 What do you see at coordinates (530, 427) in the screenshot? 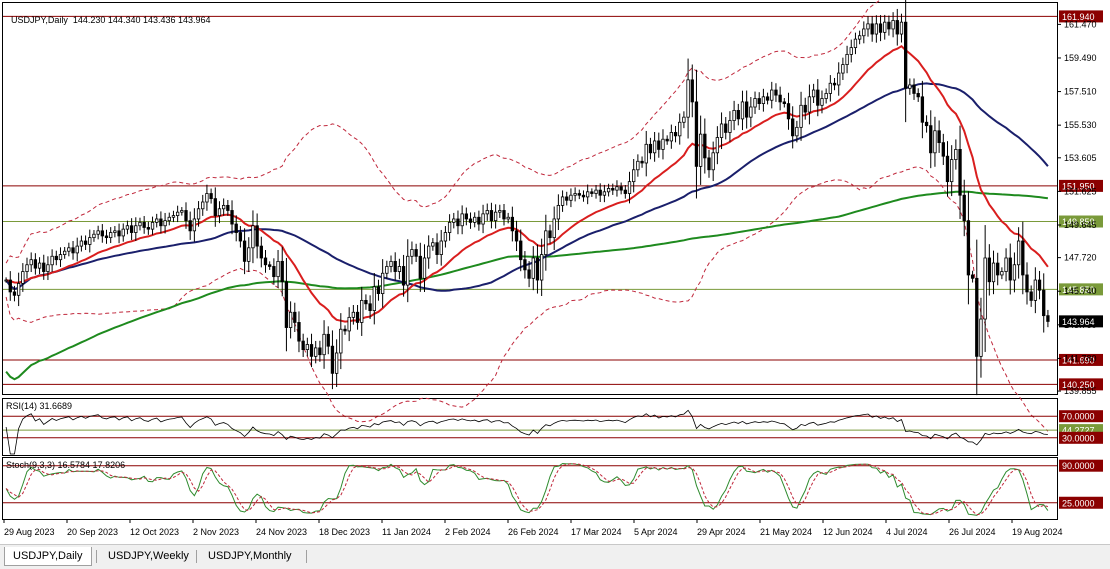
I see `rsi-panel-frame` at bounding box center [530, 427].